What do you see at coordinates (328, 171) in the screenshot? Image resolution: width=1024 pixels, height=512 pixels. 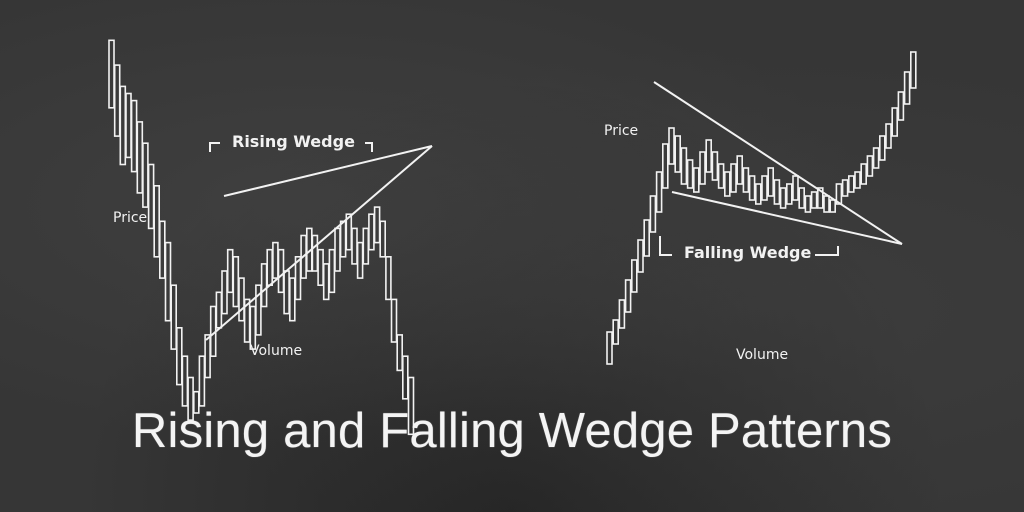 I see `rising-wedge-upper-trendline` at bounding box center [328, 171].